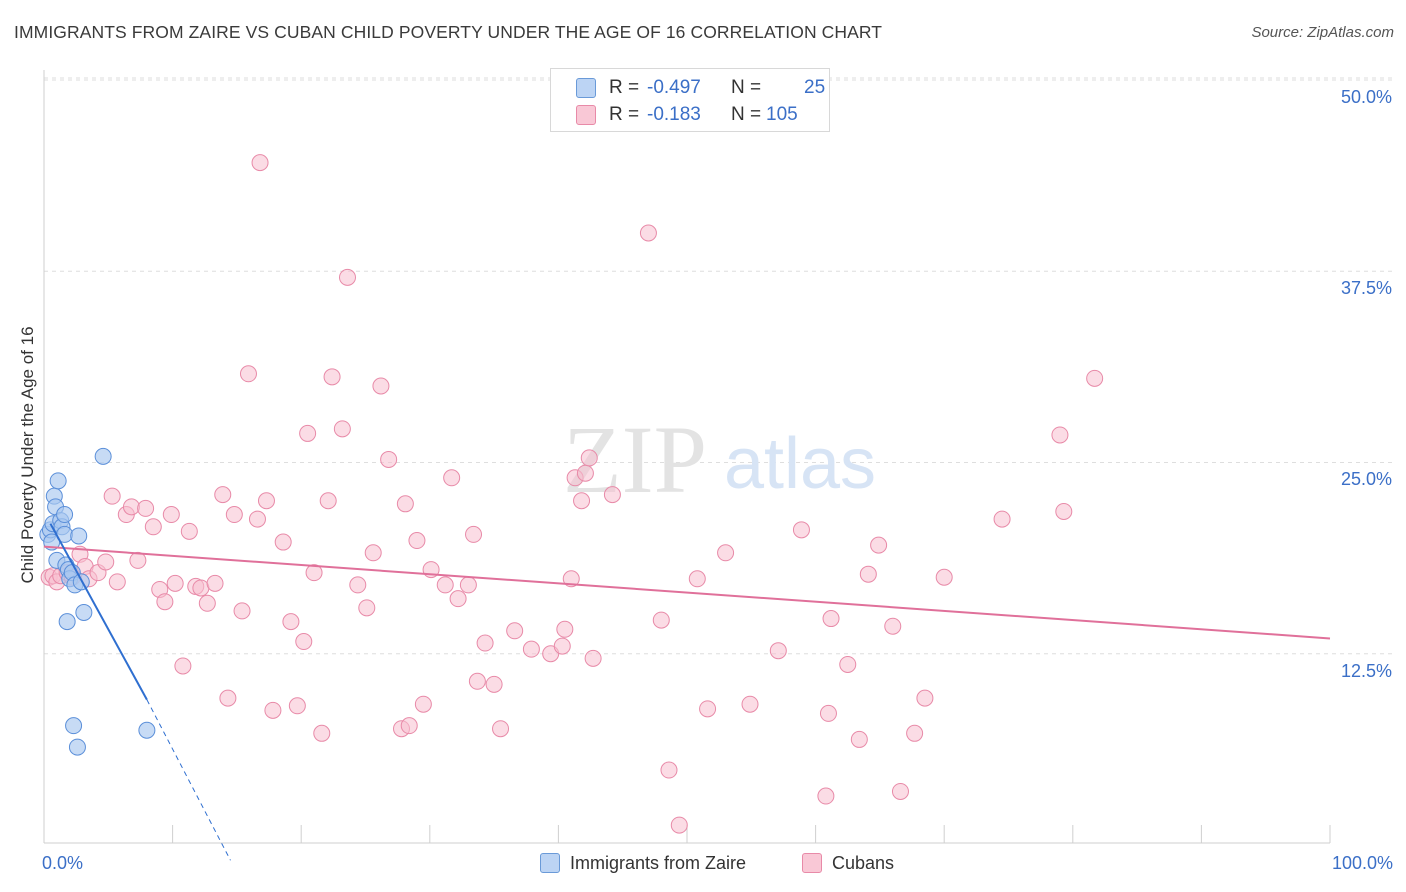 Image resolution: width=1406 pixels, height=892 pixels. Describe the element at coordinates (658, 863) in the screenshot. I see `legend-label: Immigrants from Zaire` at that location.